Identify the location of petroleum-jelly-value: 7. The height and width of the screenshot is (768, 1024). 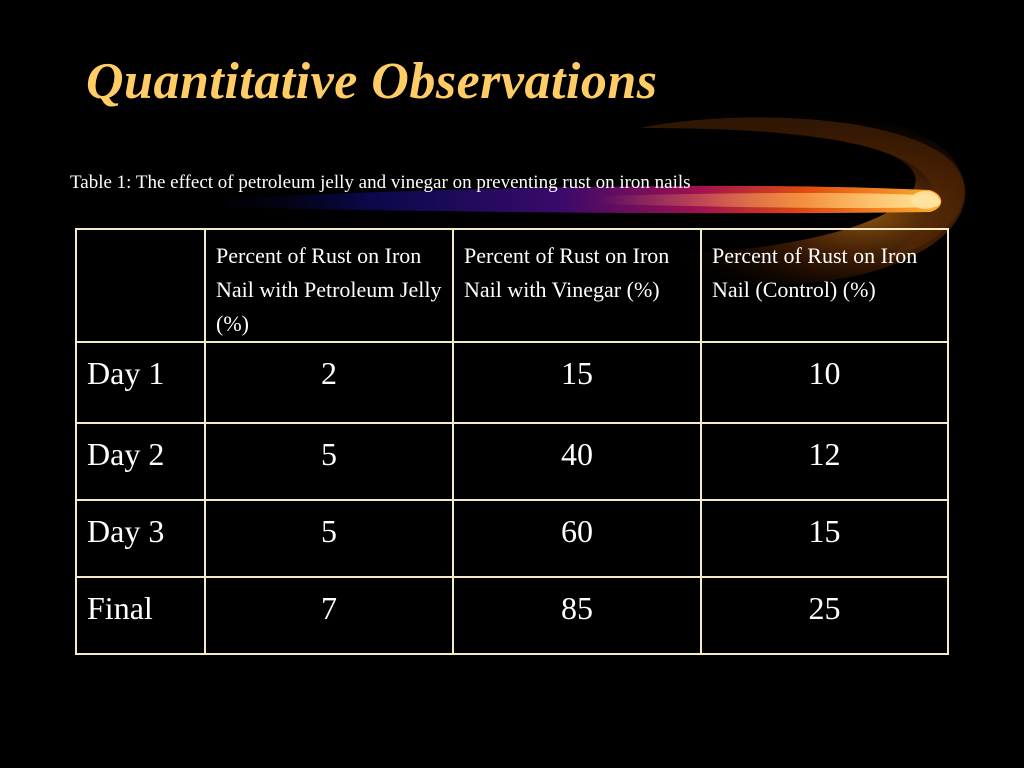
(329, 615).